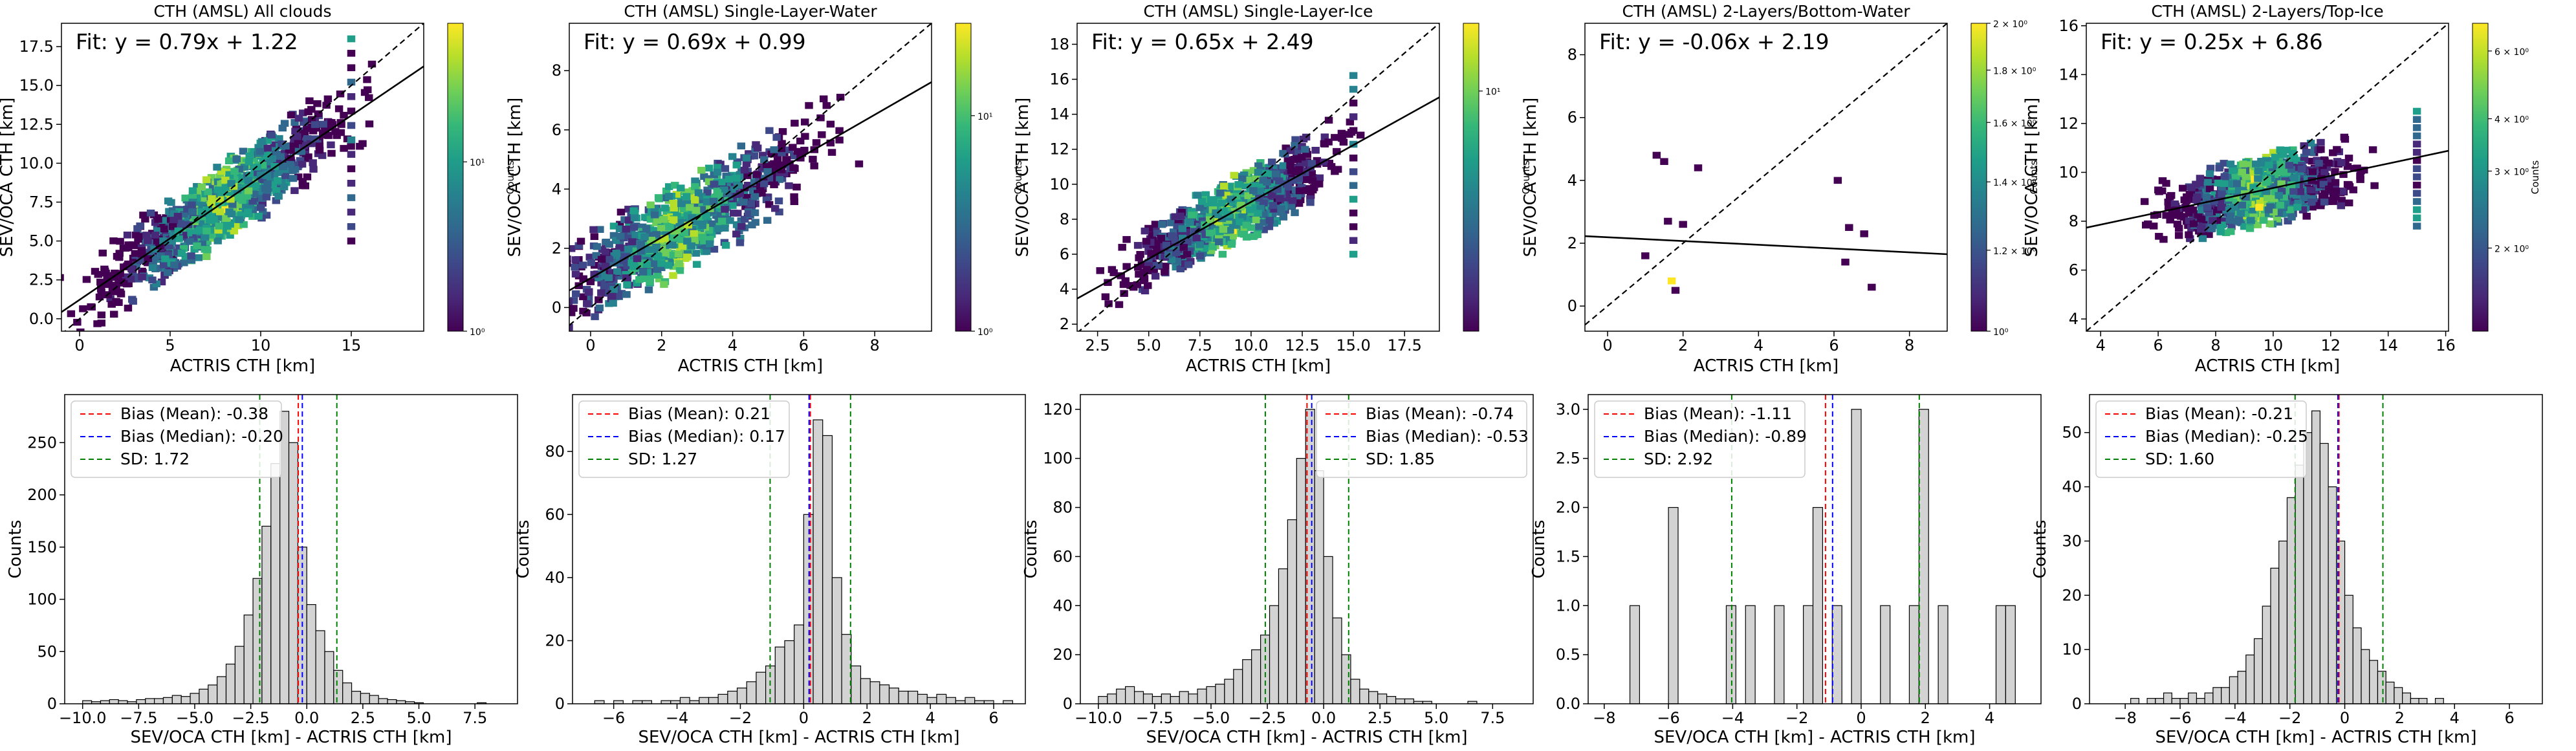  What do you see at coordinates (2446, 345) in the screenshot?
I see `x-tick-label: 16` at bounding box center [2446, 345].